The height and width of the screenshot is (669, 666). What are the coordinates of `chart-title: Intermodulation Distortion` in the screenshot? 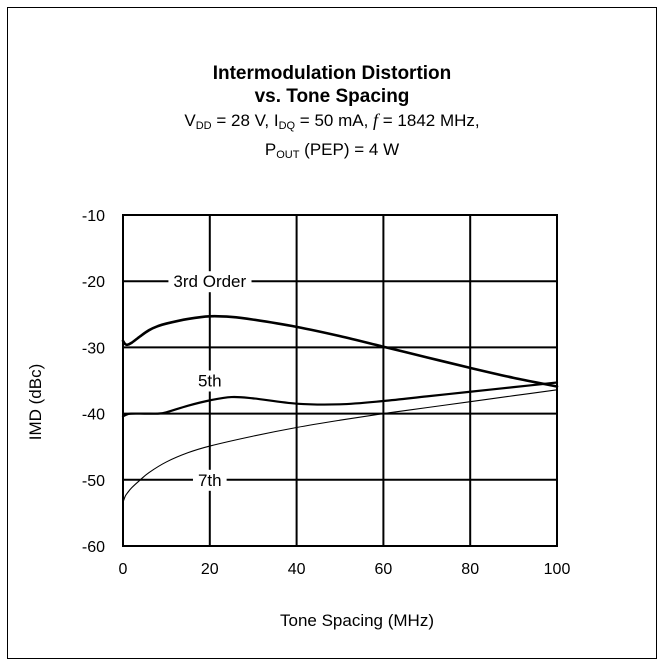 It's located at (332, 73).